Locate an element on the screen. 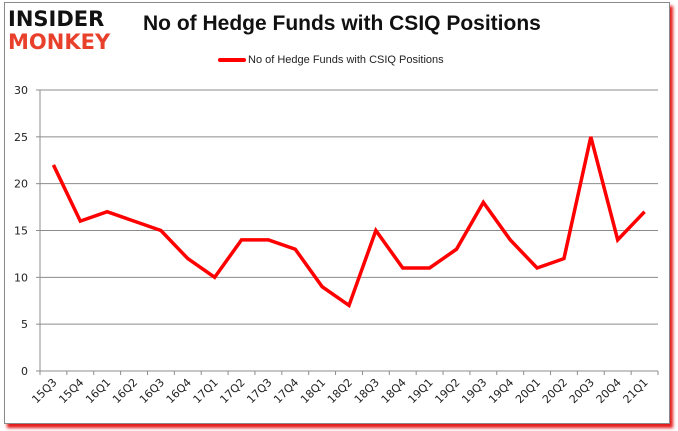 This screenshot has height=431, width=678. y-tick-label: 25 is located at coordinates (21, 137).